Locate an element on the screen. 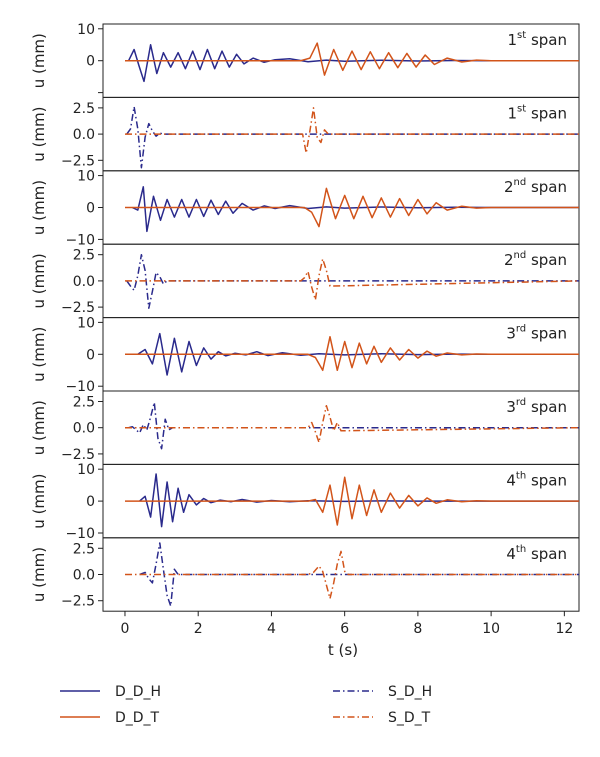 This screenshot has width=600, height=757. panel-7: 10 0 −10 u (mm) 4th span is located at coordinates (305, 502).